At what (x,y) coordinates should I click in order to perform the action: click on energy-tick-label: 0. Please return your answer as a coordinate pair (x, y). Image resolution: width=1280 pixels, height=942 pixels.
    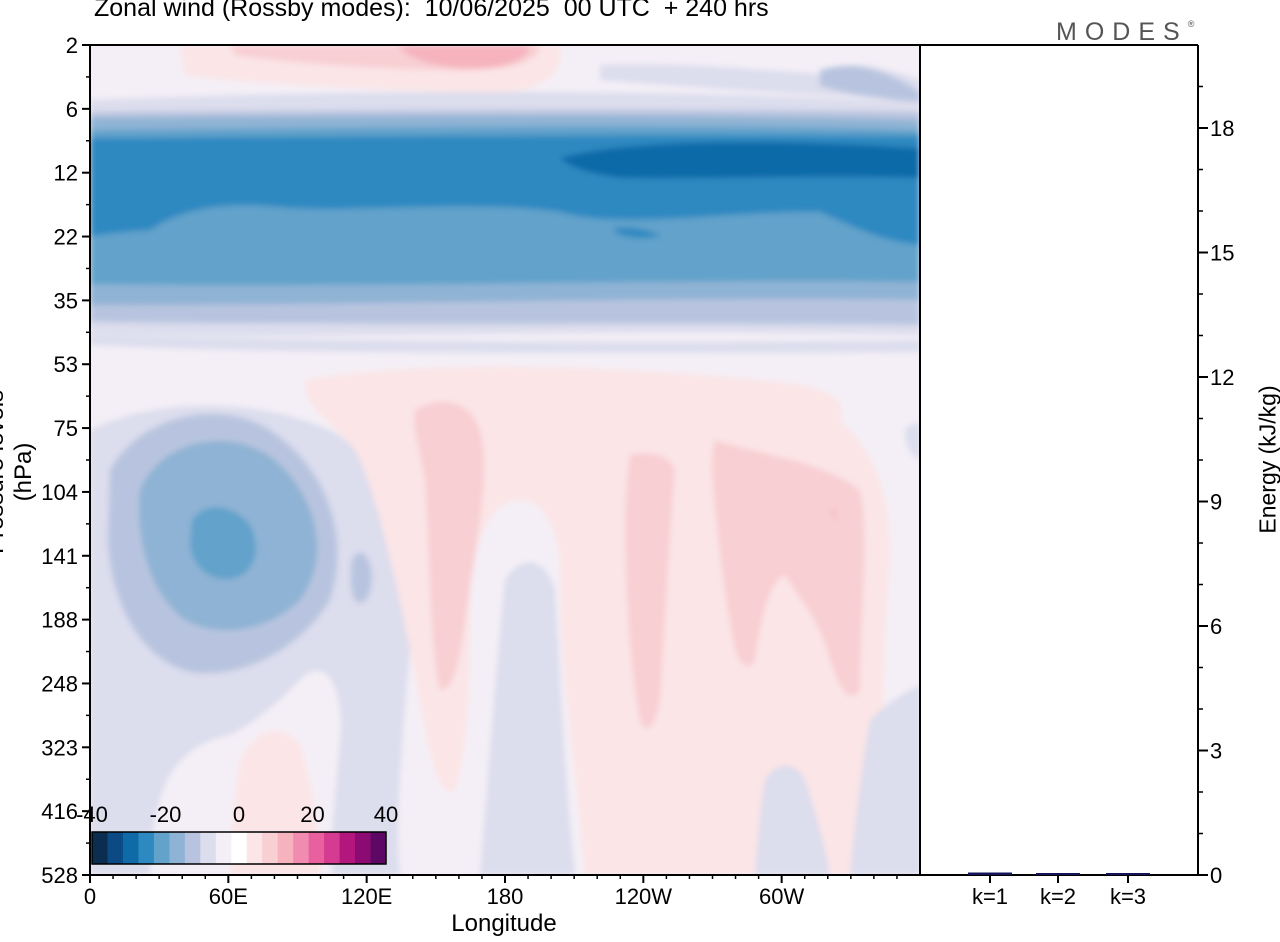
    Looking at the image, I should click on (1216, 875).